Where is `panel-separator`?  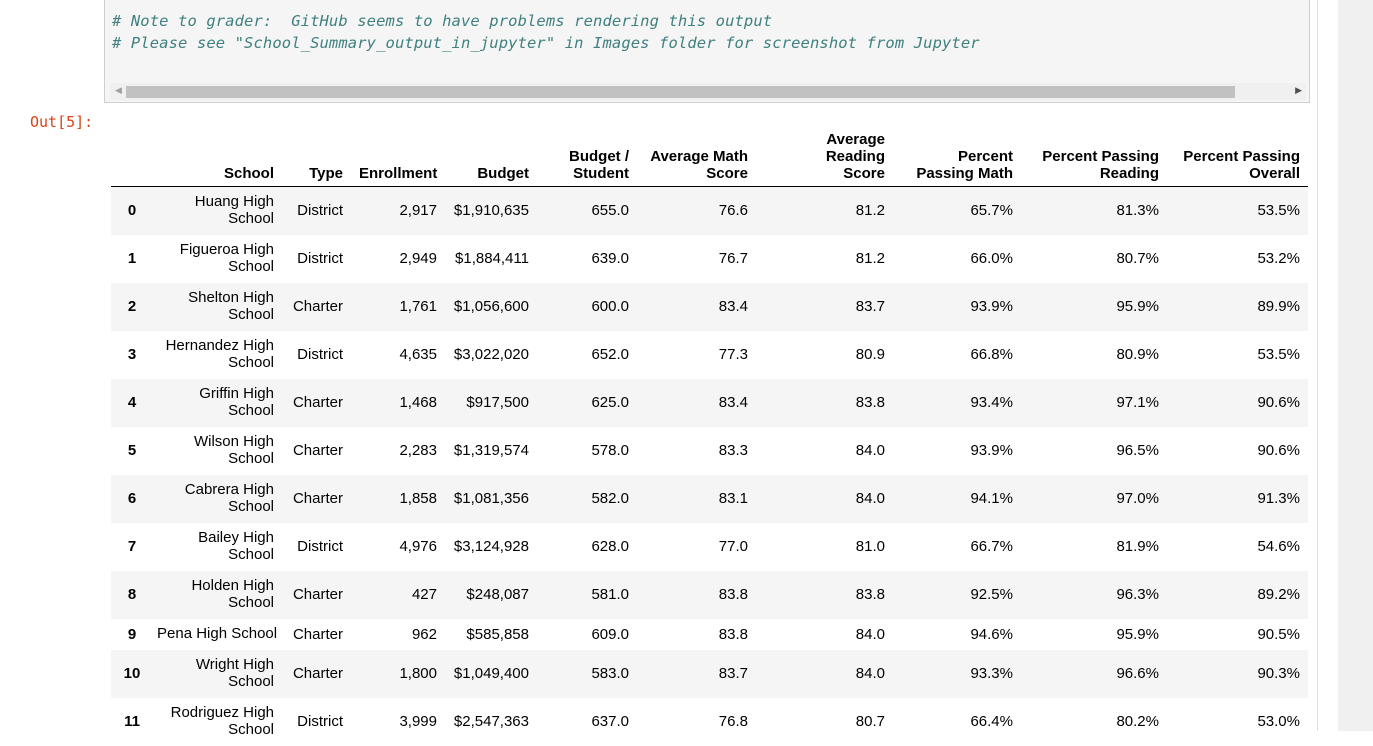
panel-separator is located at coordinates (1317, 365).